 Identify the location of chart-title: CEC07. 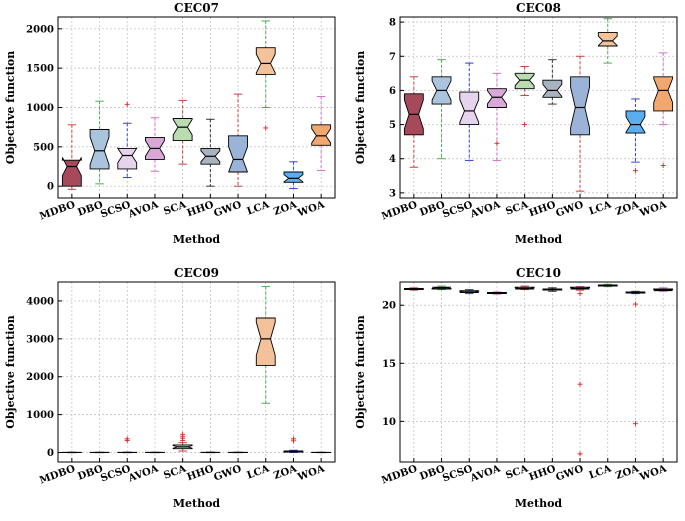
(196, 8).